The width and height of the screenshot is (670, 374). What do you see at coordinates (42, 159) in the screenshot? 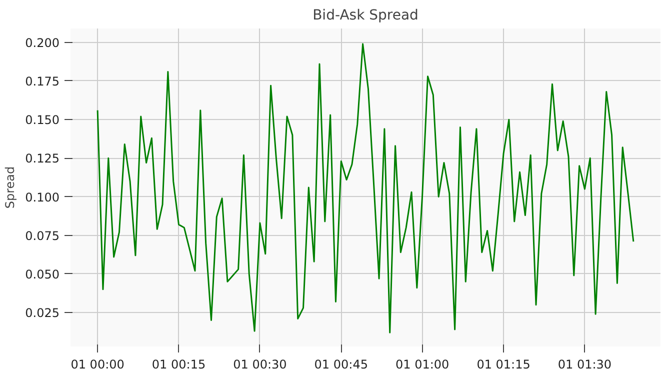
I see `y-tick-label: 0.125` at bounding box center [42, 159].